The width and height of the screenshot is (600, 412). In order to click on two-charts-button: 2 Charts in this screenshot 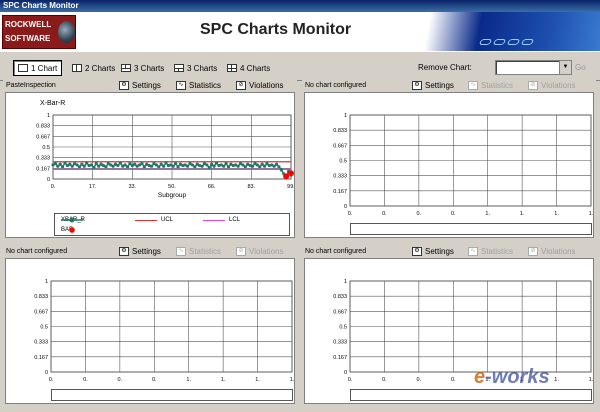, I will do `click(93, 68)`.